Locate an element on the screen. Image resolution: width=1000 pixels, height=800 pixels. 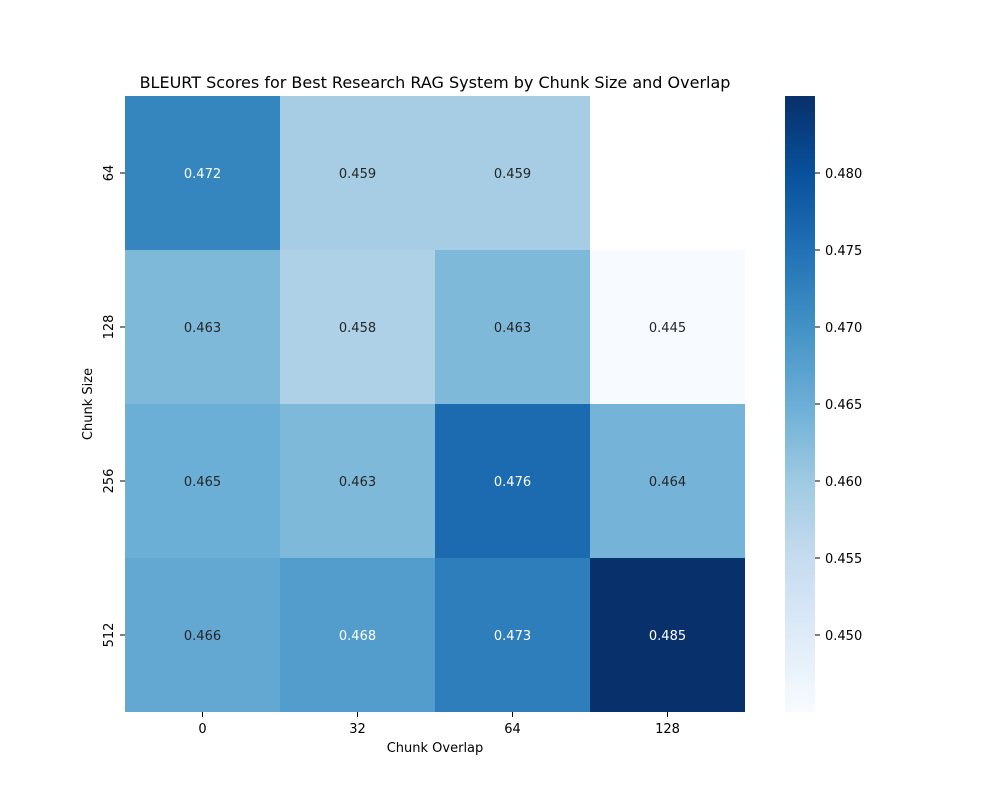
x-axis-label: Chunk Overlap is located at coordinates (435, 748).